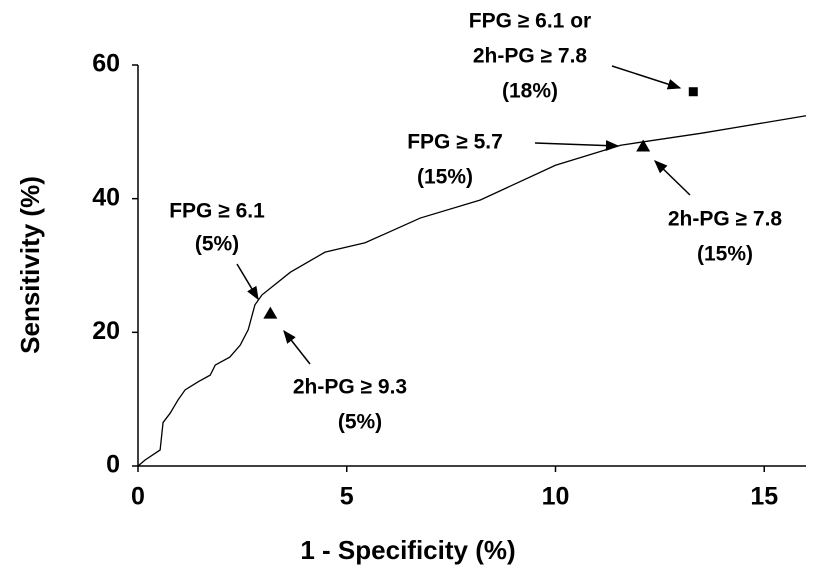 The image size is (816, 575). Describe the element at coordinates (138, 497) in the screenshot. I see `x-tick-label: 0` at that location.